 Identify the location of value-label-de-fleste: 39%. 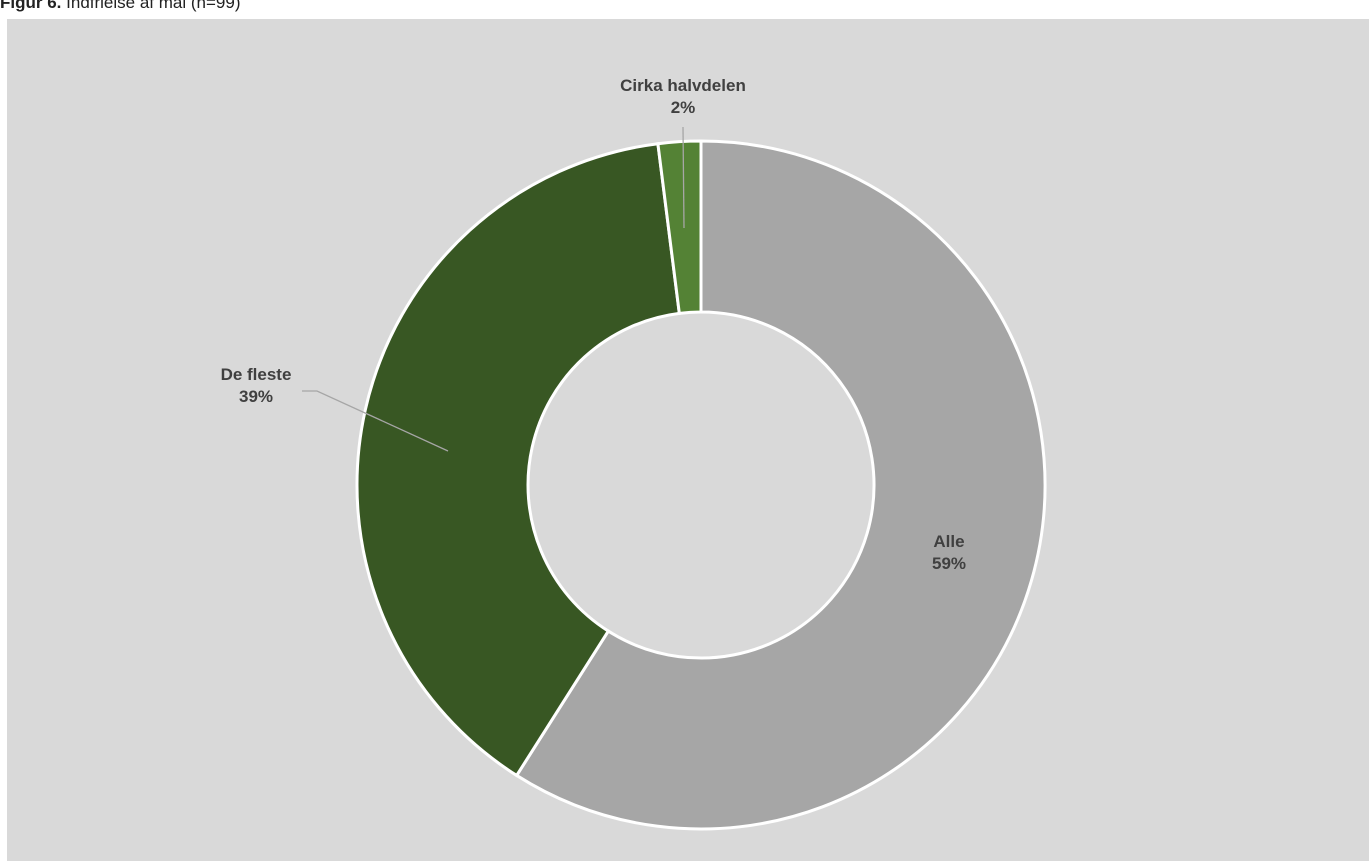
(256, 396).